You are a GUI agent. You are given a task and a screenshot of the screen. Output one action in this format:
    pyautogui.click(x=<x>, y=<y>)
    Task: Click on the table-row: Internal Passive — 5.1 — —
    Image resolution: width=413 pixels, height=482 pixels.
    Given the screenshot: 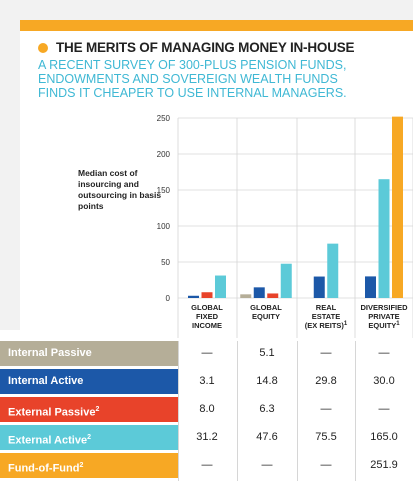 What is the action you would take?
    pyautogui.click(x=206, y=353)
    